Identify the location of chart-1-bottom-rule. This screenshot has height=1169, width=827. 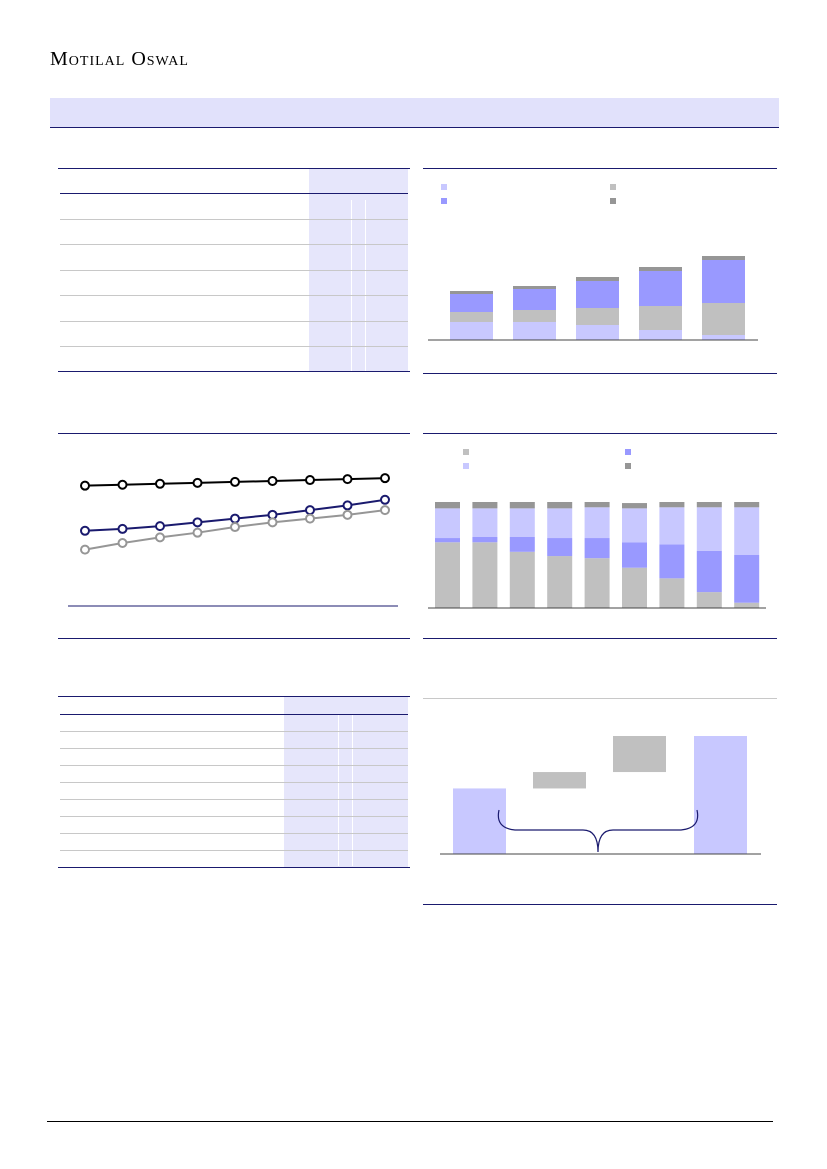
(600, 373).